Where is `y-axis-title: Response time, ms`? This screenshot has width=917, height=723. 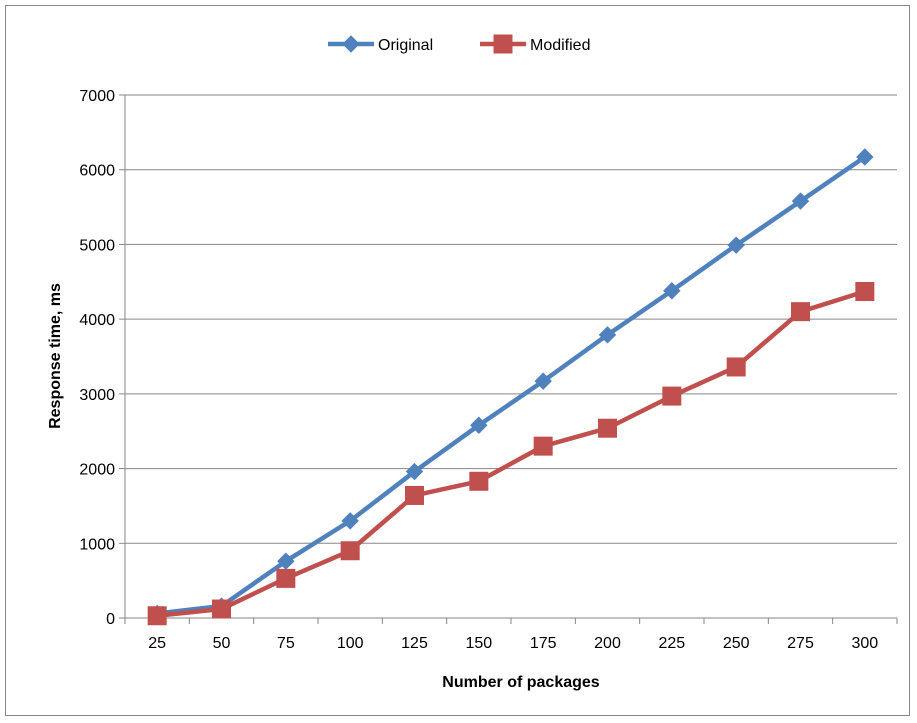
y-axis-title: Response time, ms is located at coordinates (55, 356).